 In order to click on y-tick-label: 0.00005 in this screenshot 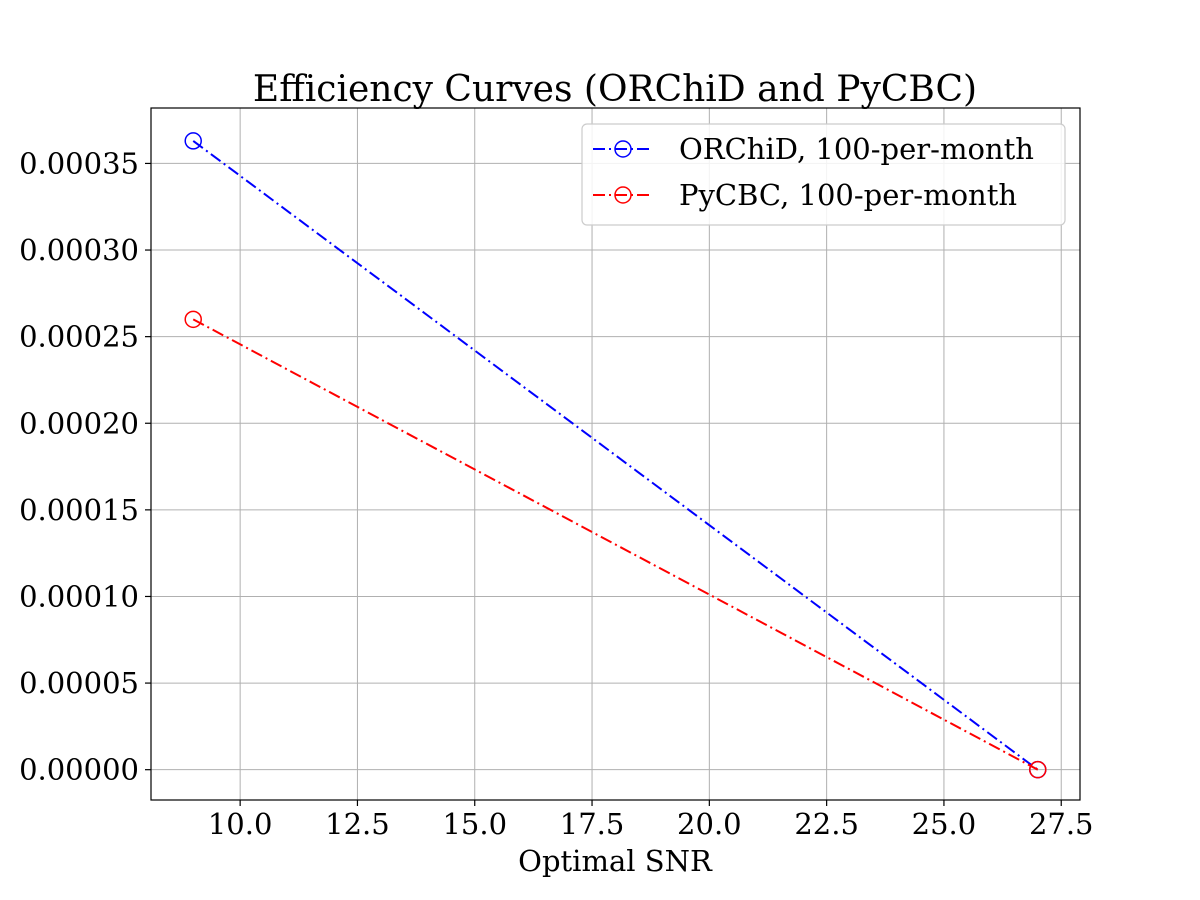, I will do `click(79, 683)`.